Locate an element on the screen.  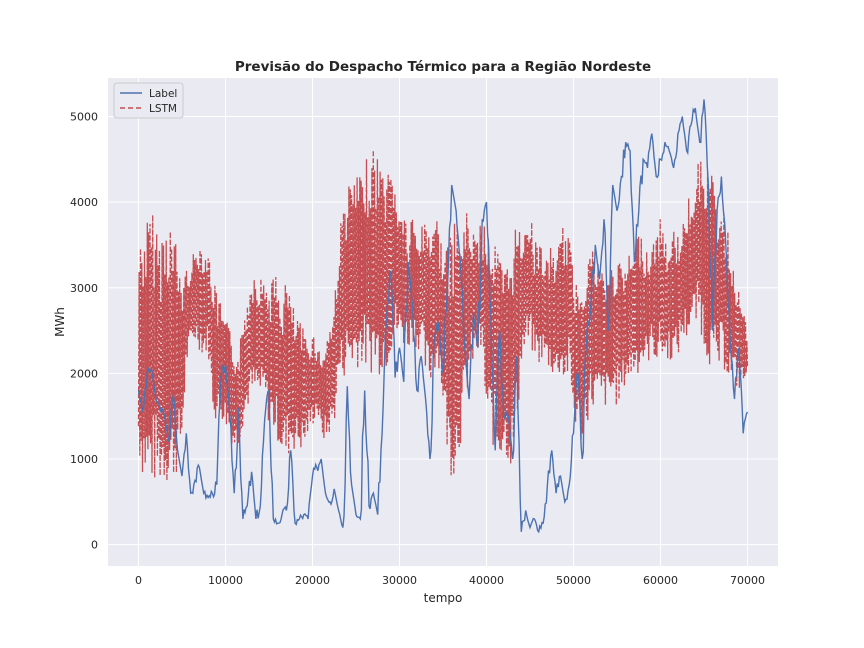
x-tick-label: 50000 is located at coordinates (573, 580).